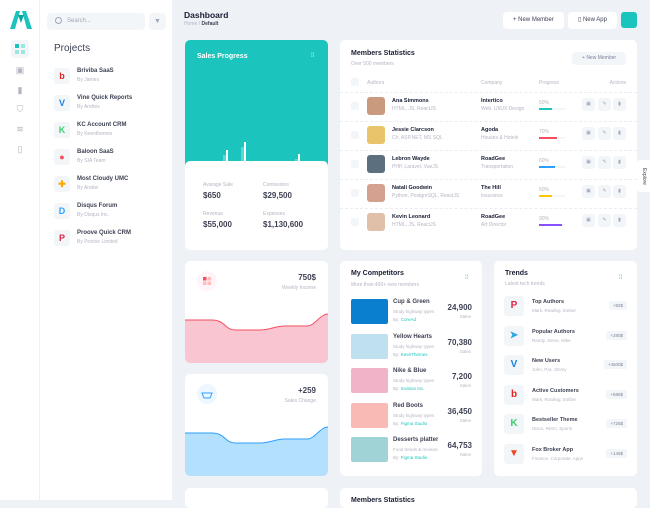 The image size is (650, 508). Describe the element at coordinates (88, 107) in the screenshot. I see `project-author: By Andres` at that location.